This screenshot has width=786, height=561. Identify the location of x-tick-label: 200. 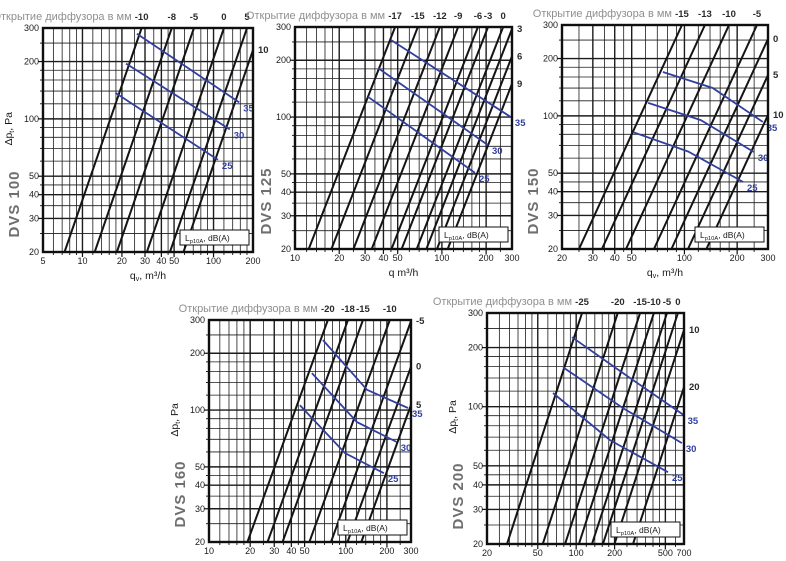
(486, 258).